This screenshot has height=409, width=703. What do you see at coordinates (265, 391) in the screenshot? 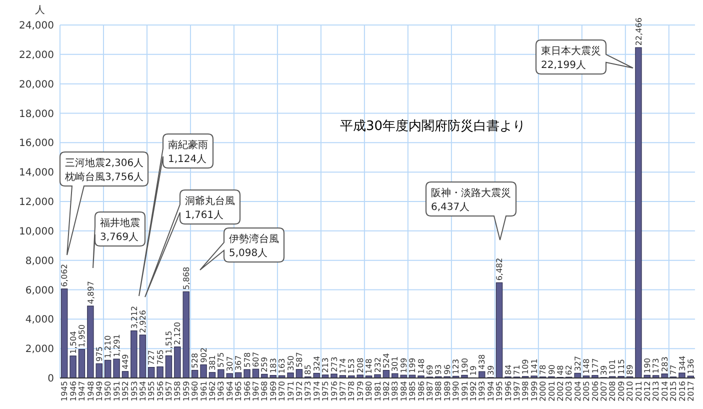
I see `x-tick-label: 1968` at bounding box center [265, 391].